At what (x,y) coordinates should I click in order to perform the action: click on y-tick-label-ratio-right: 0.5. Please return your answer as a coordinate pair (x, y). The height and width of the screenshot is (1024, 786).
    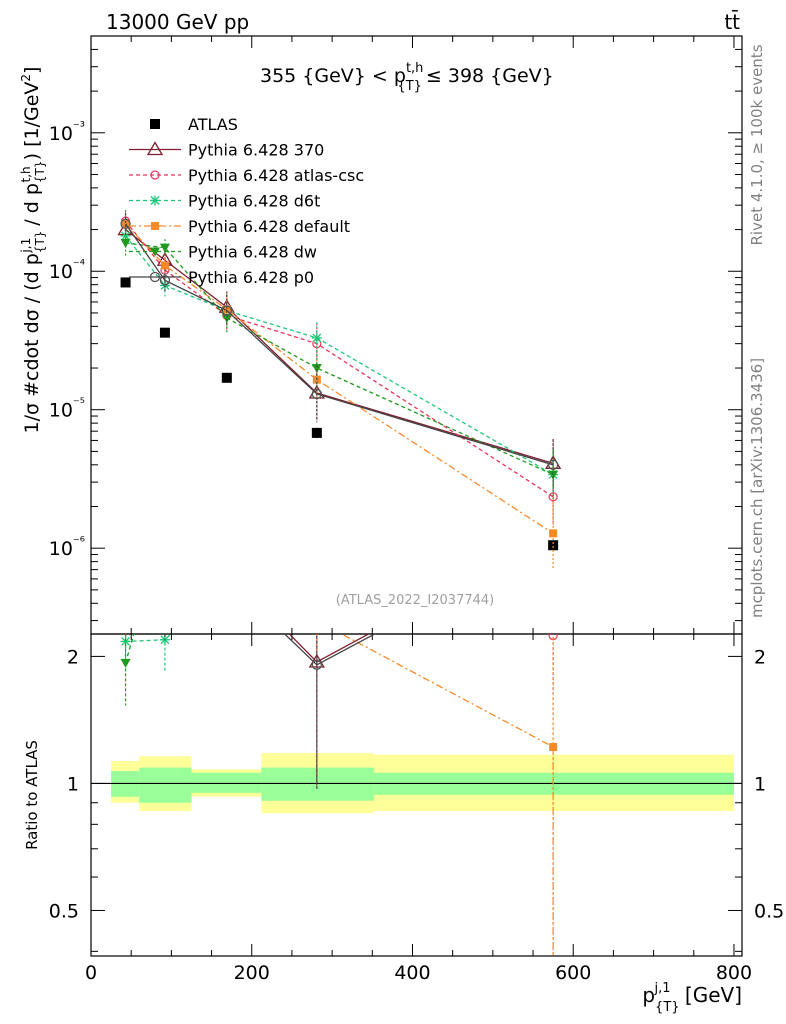
    Looking at the image, I should click on (769, 911).